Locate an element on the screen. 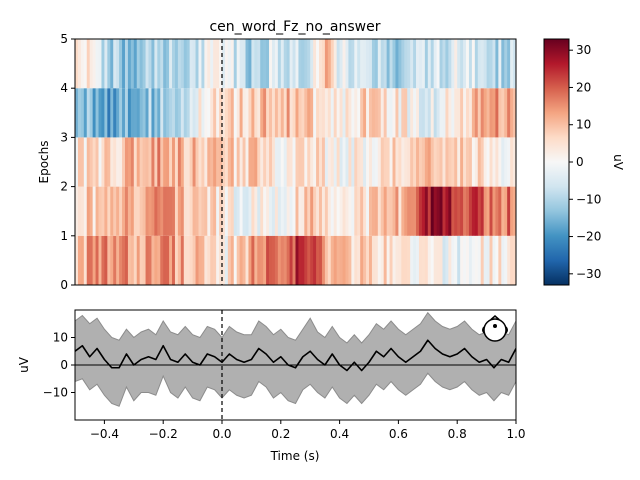 This screenshot has height=480, width=640. head-sensor-icon is located at coordinates (495, 328).